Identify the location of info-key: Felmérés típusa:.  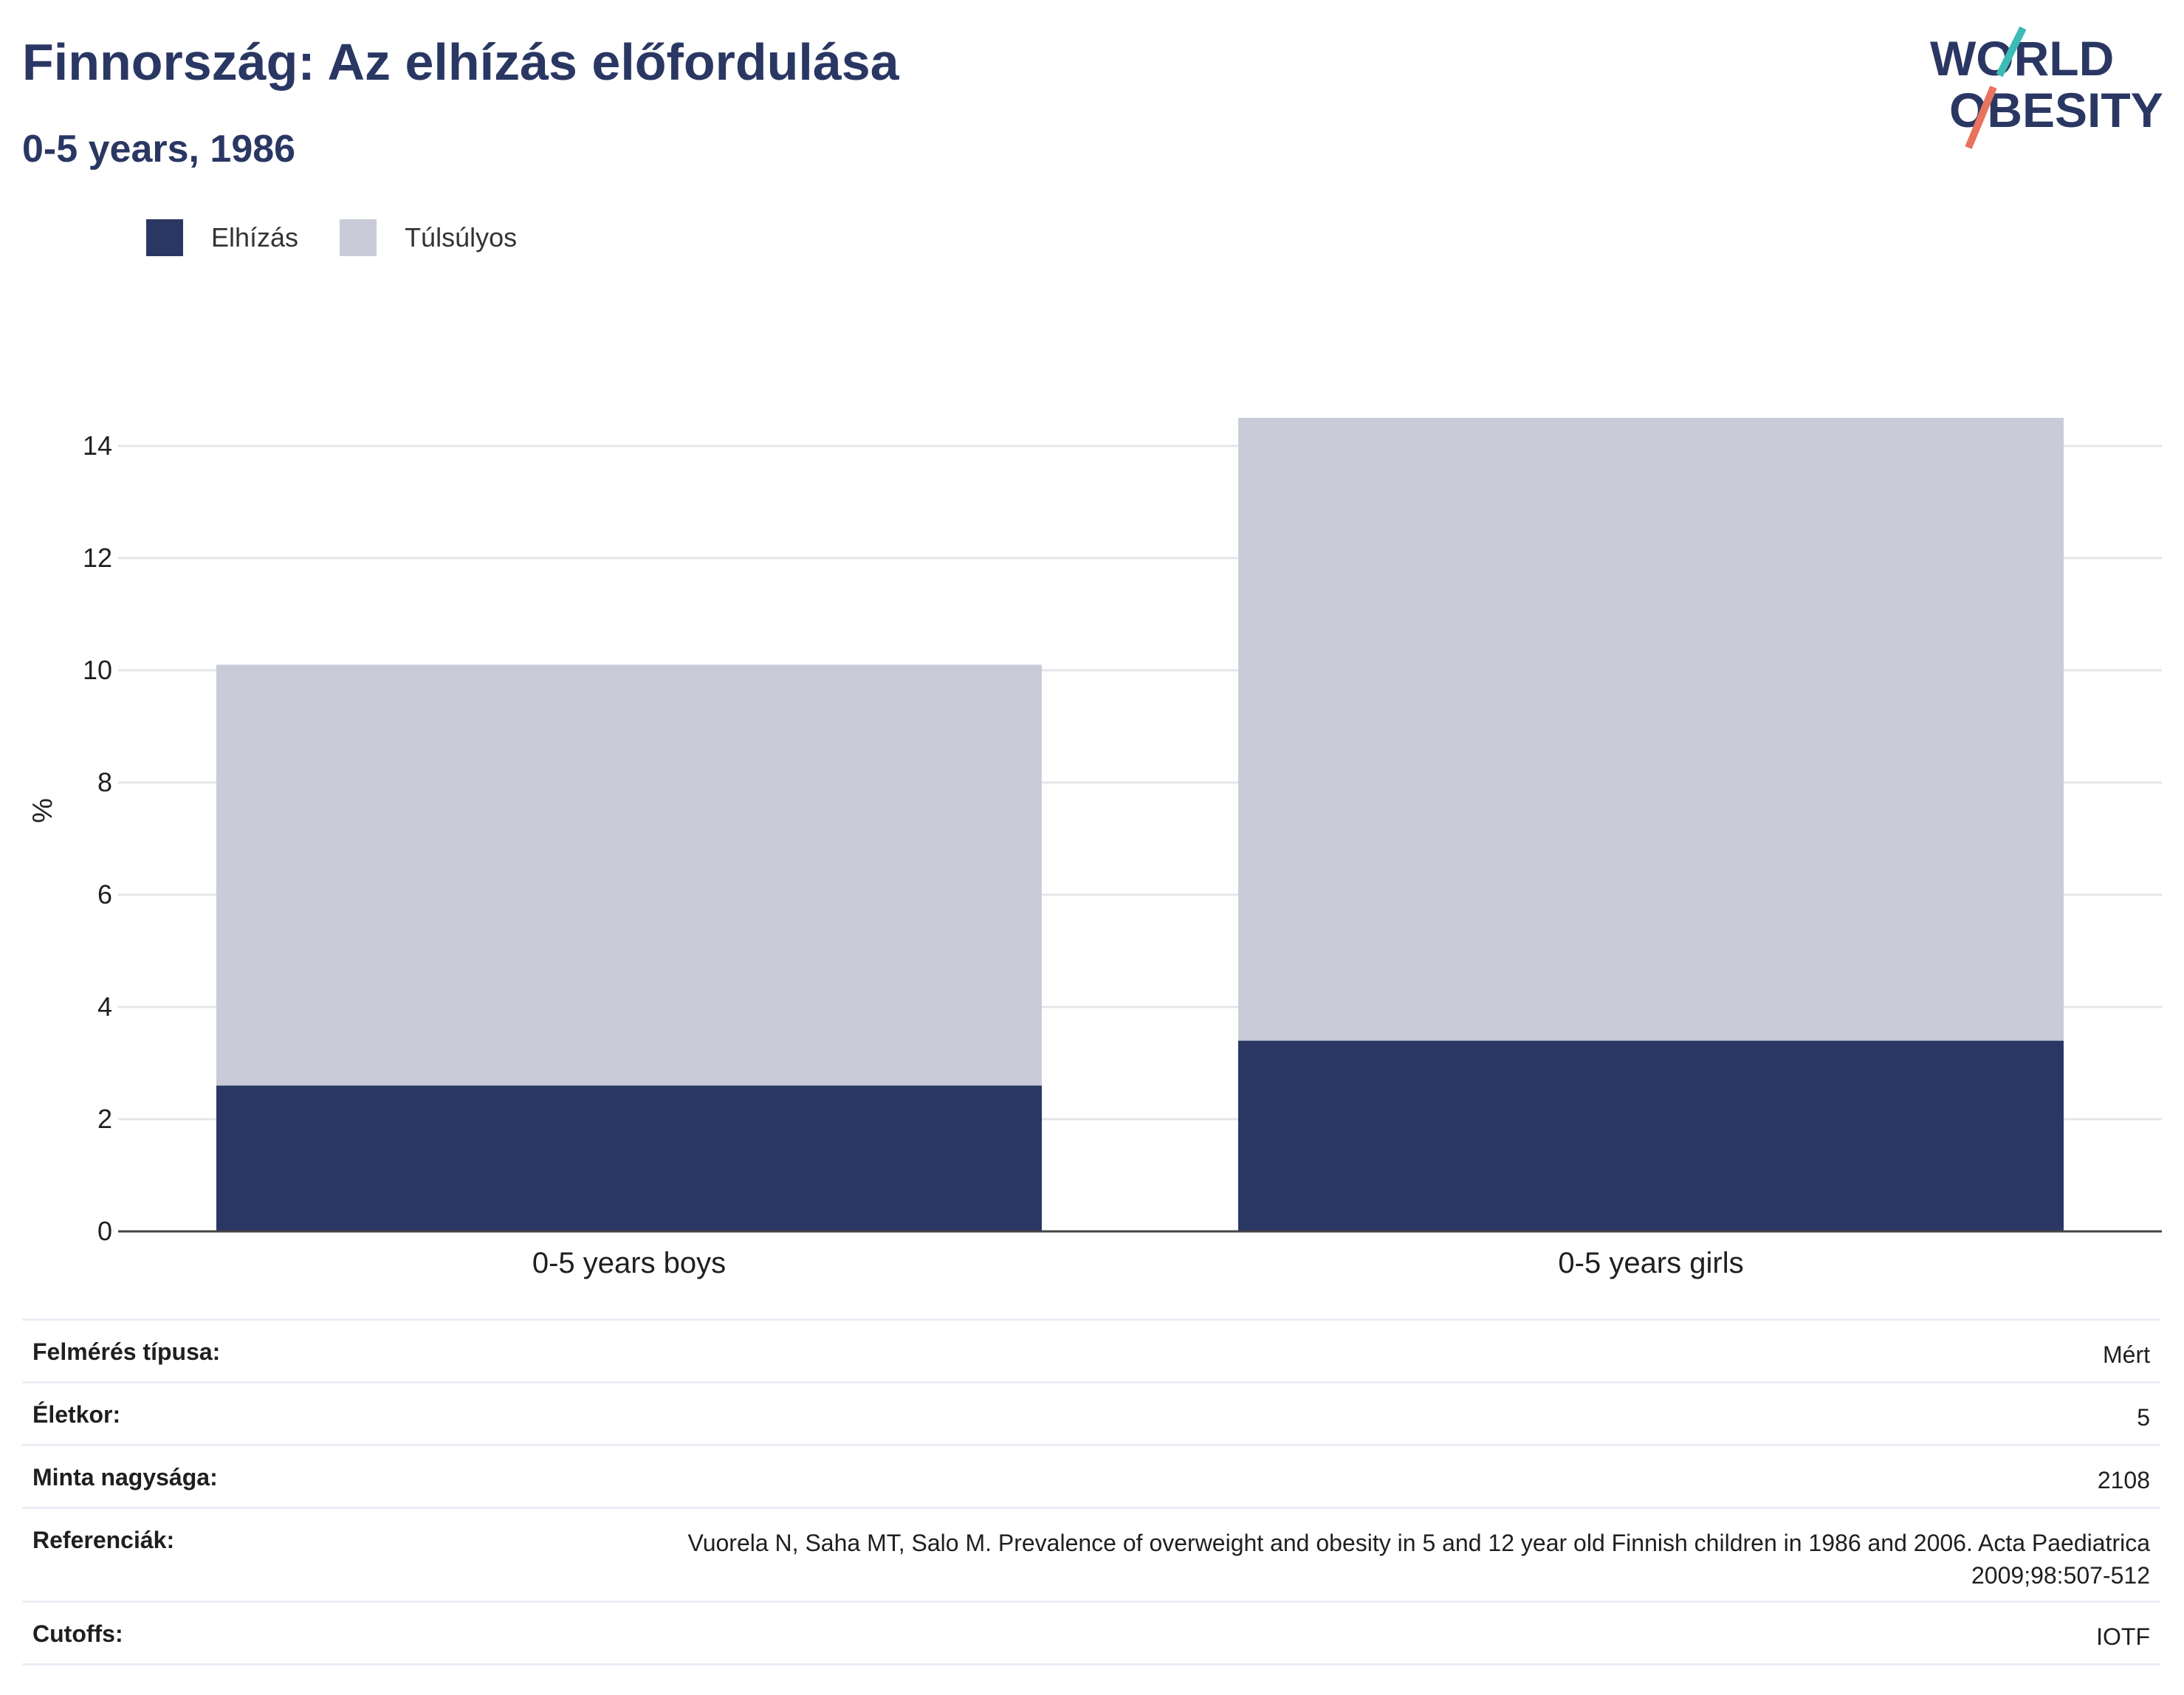
(127, 1351).